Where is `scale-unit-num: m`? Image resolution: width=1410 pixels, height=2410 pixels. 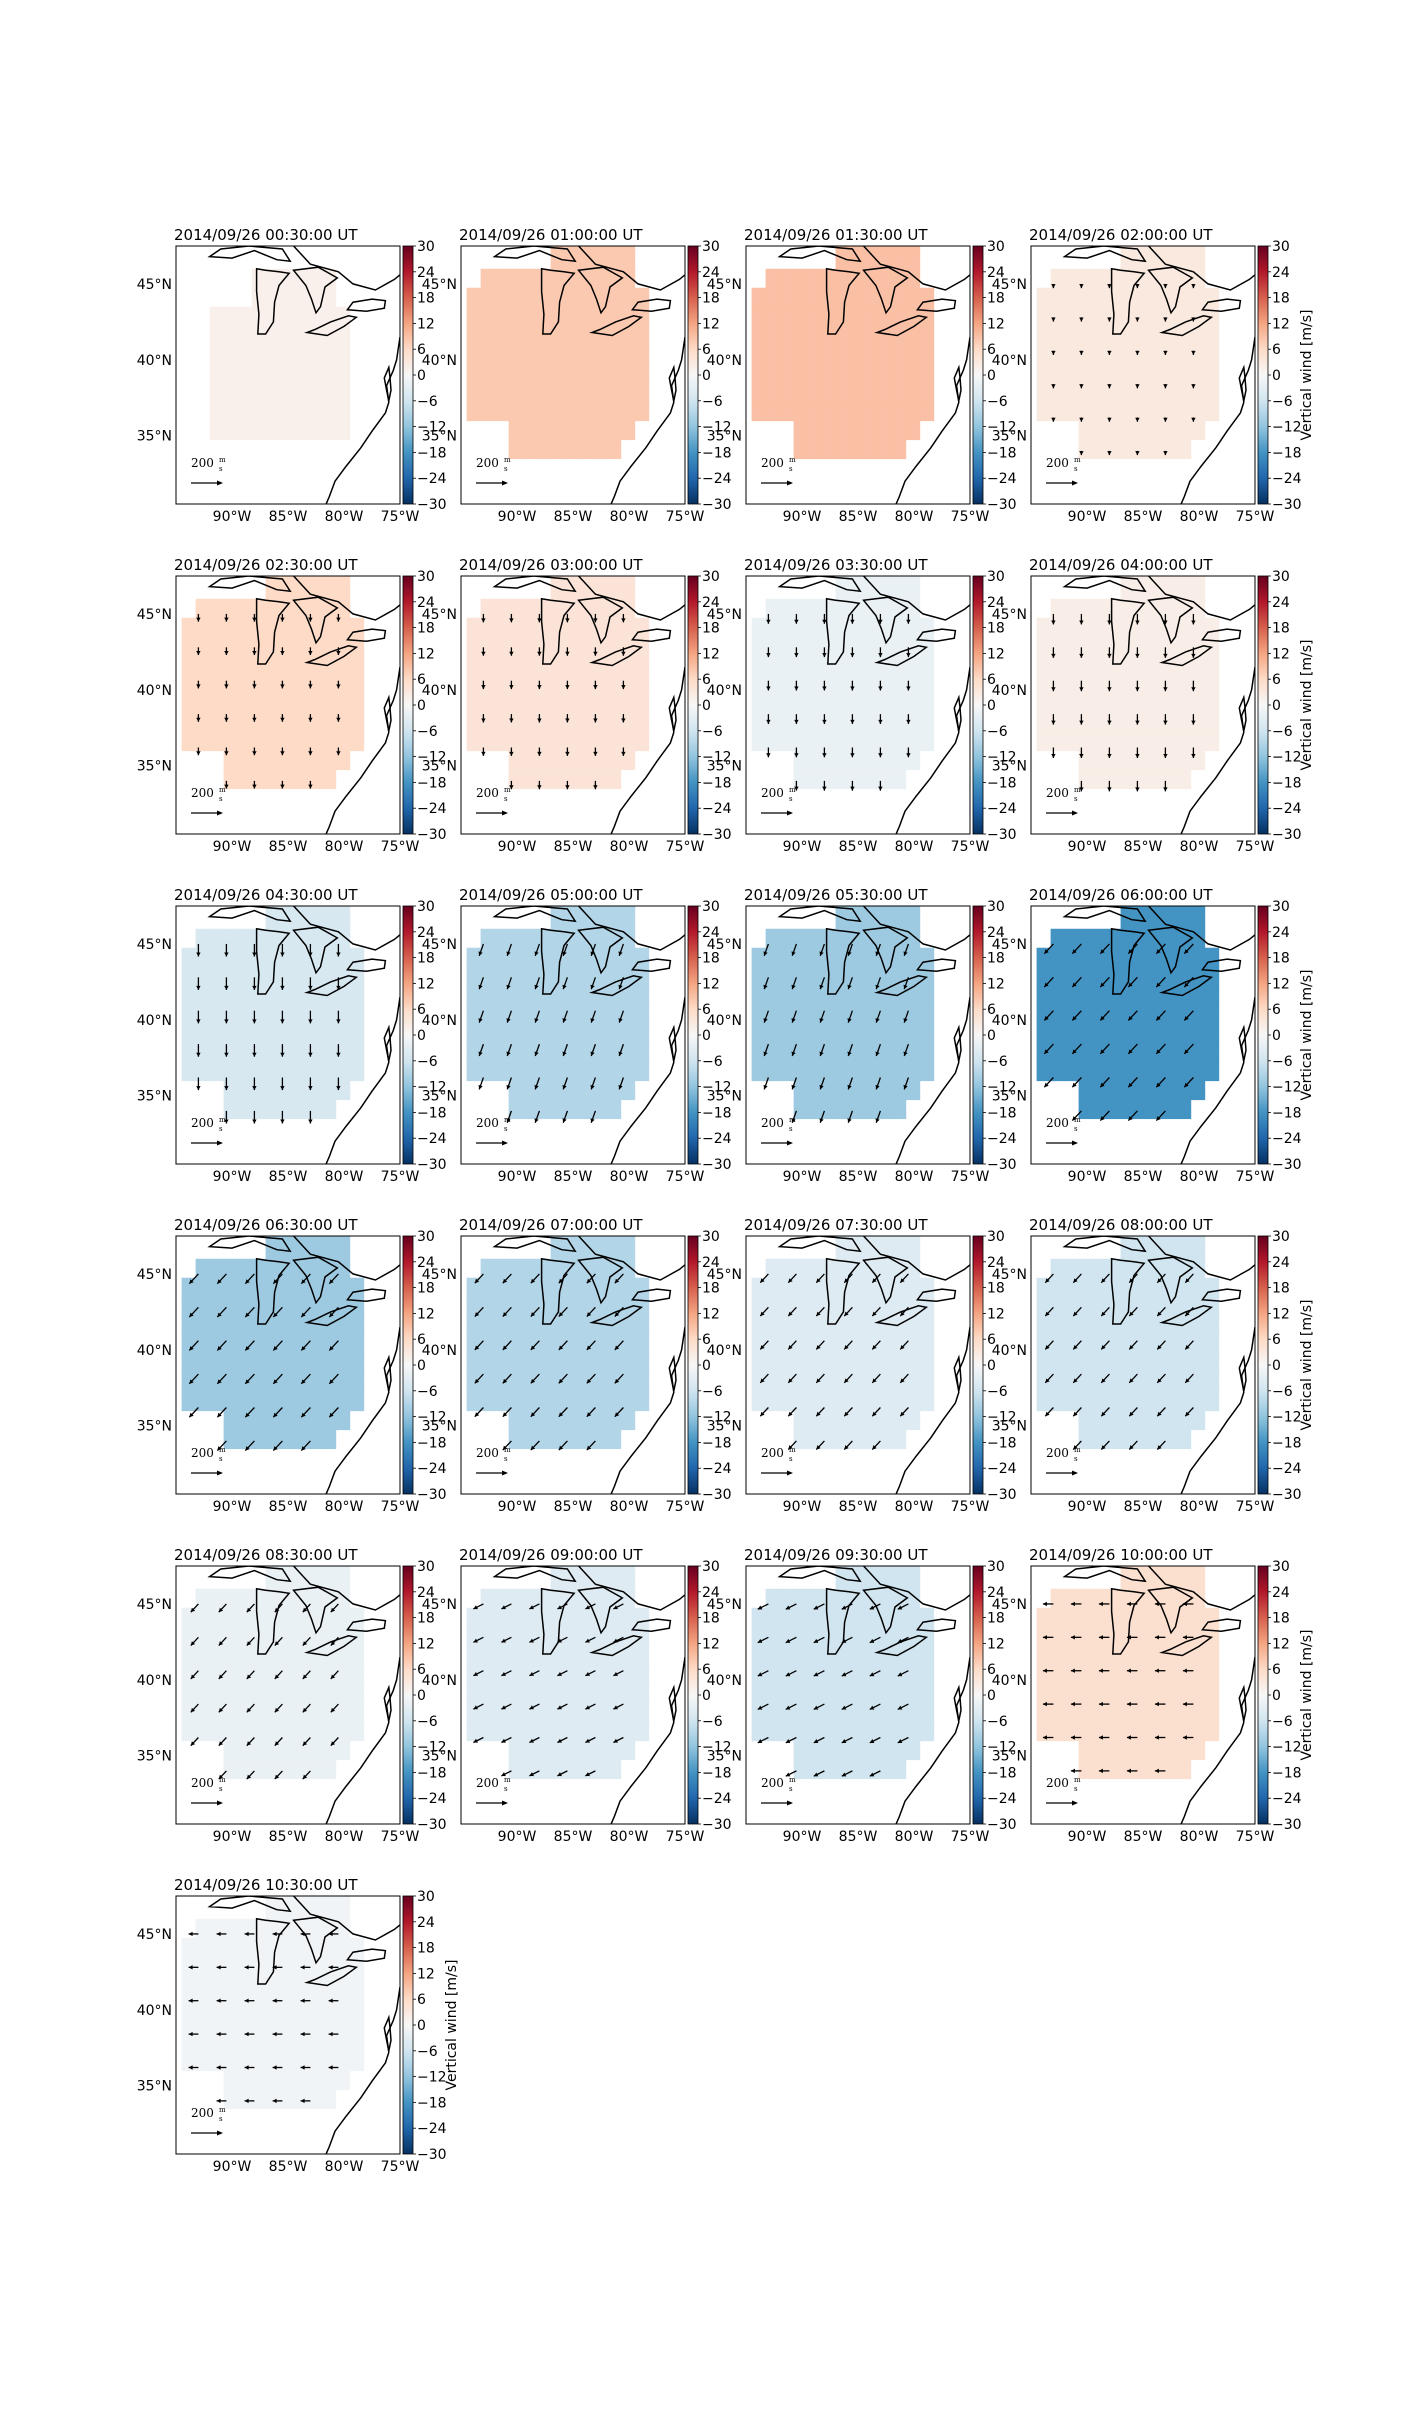
scale-unit-num: m is located at coordinates (1077, 1450).